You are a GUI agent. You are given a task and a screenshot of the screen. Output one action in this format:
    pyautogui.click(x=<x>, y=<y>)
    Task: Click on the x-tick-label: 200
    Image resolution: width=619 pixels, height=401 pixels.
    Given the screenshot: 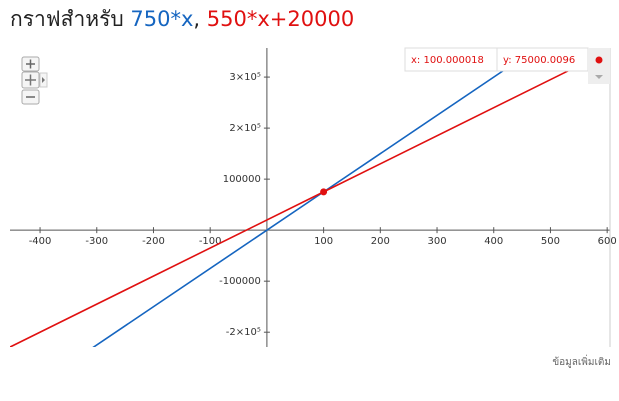 What is the action you would take?
    pyautogui.click(x=380, y=241)
    